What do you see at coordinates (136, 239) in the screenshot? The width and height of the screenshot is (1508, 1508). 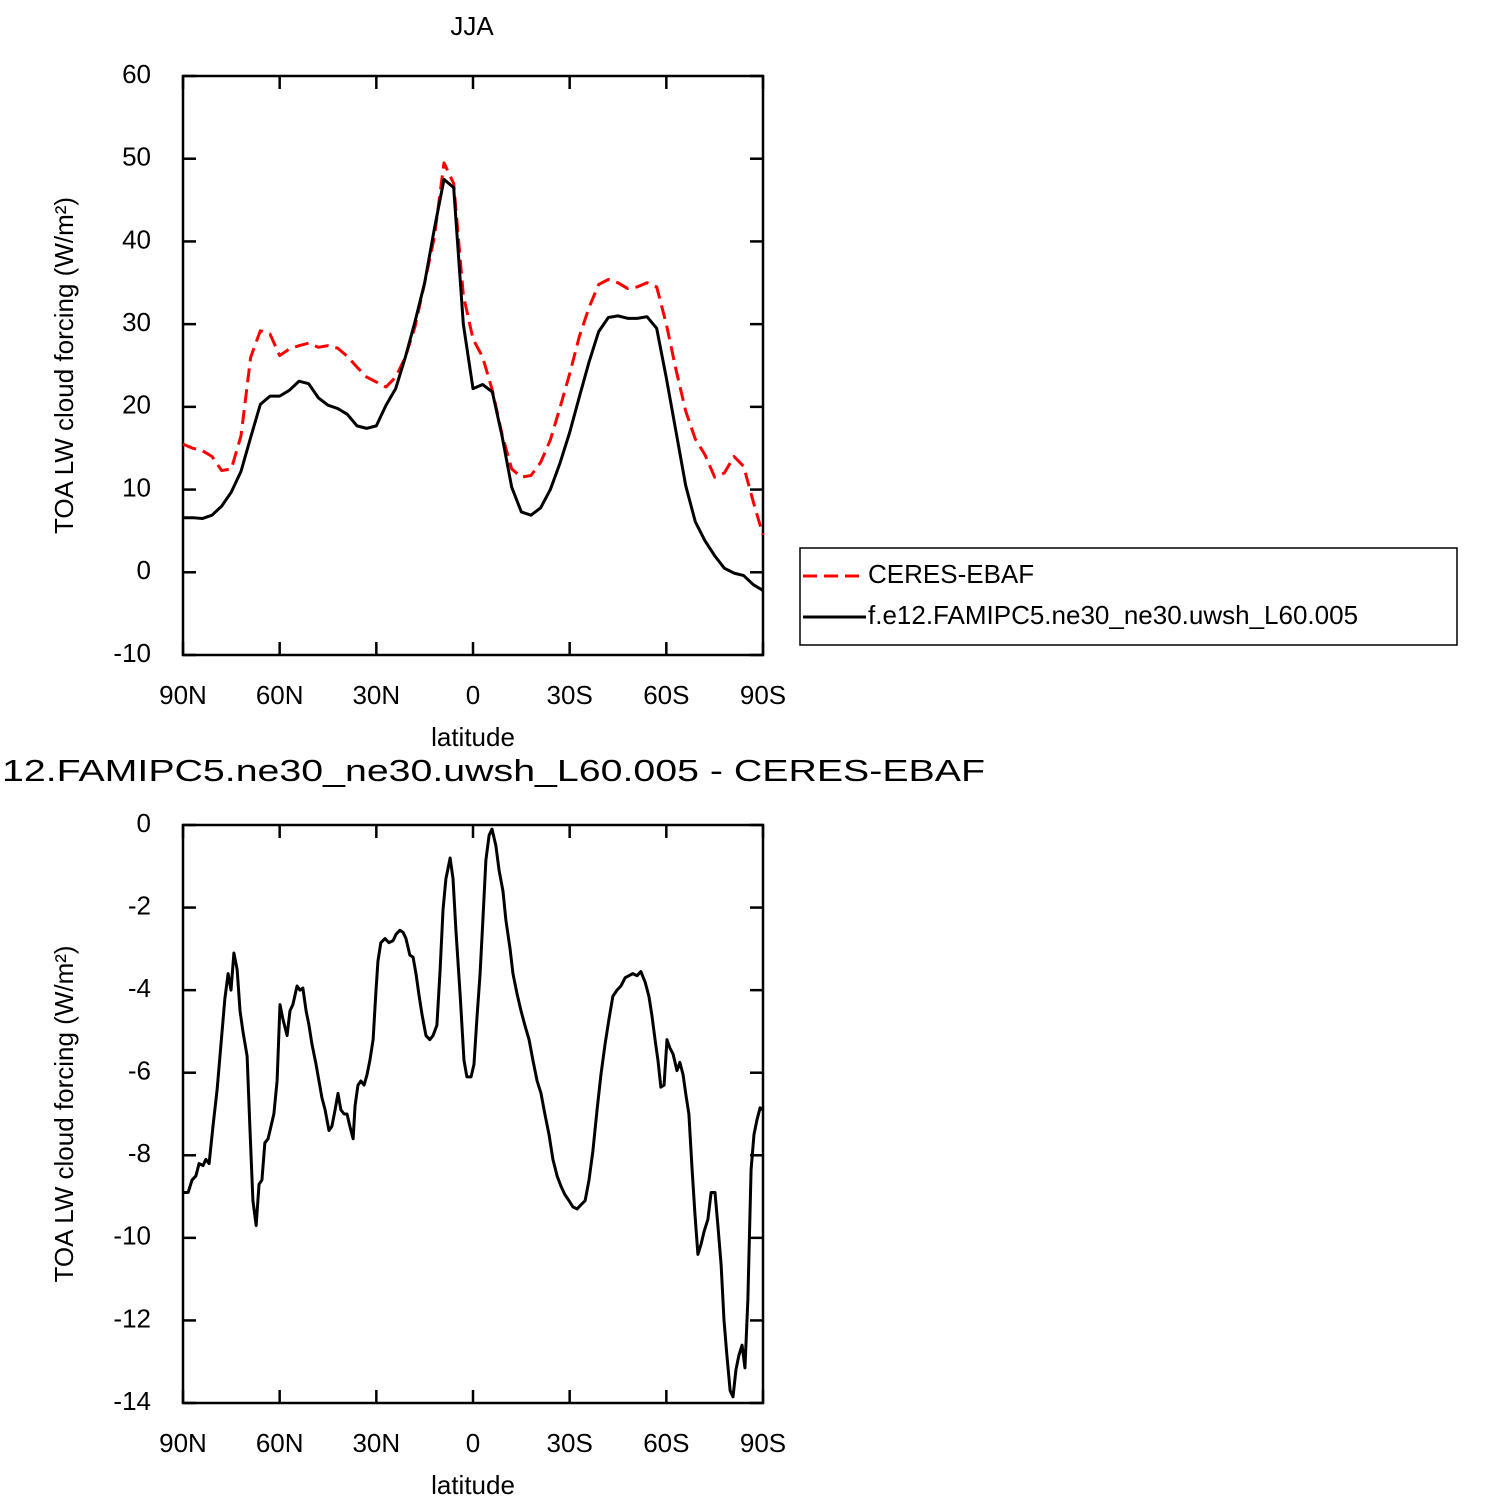 I see `y-tick-label: 40` at bounding box center [136, 239].